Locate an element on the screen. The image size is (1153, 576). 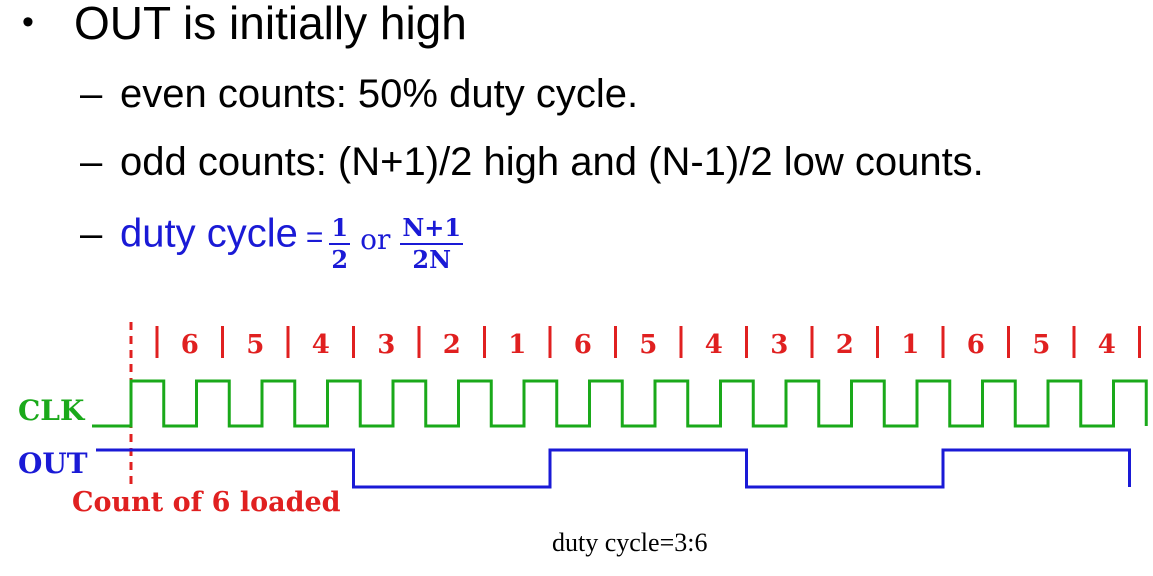
duty-cycle-label: duty cycle is located at coordinates (209, 233).